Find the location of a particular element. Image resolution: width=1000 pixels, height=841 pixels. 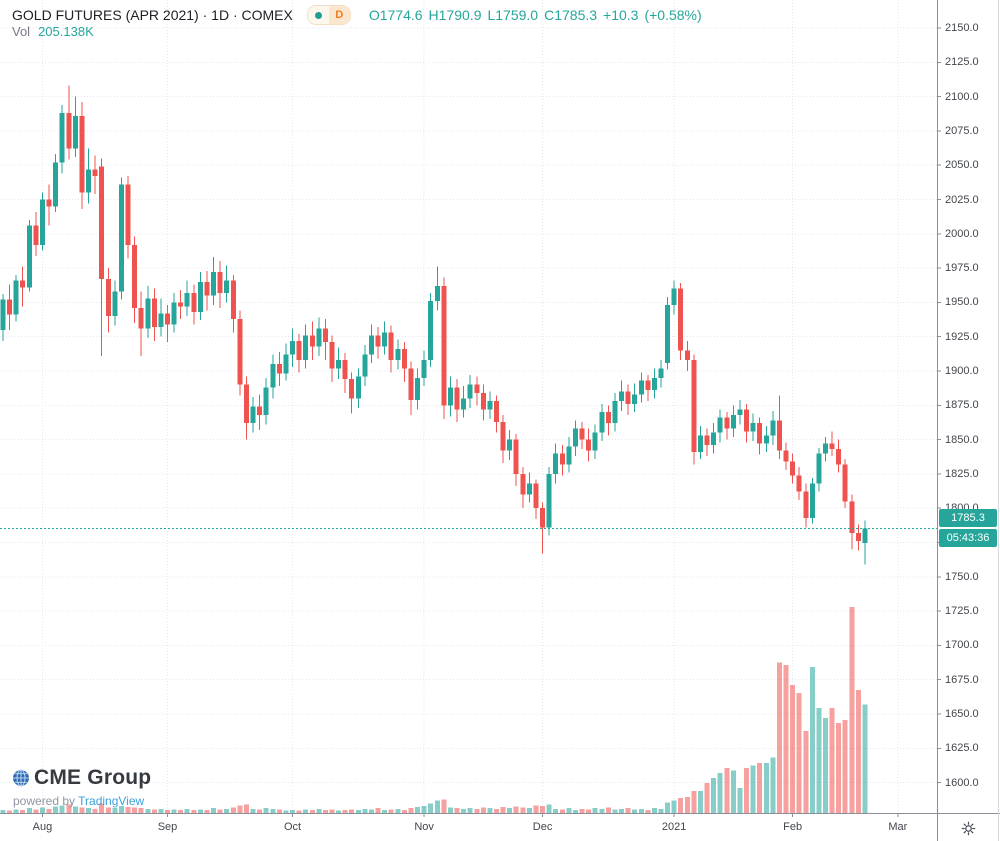

price-tick-label: 1675.0 is located at coordinates (962, 679).